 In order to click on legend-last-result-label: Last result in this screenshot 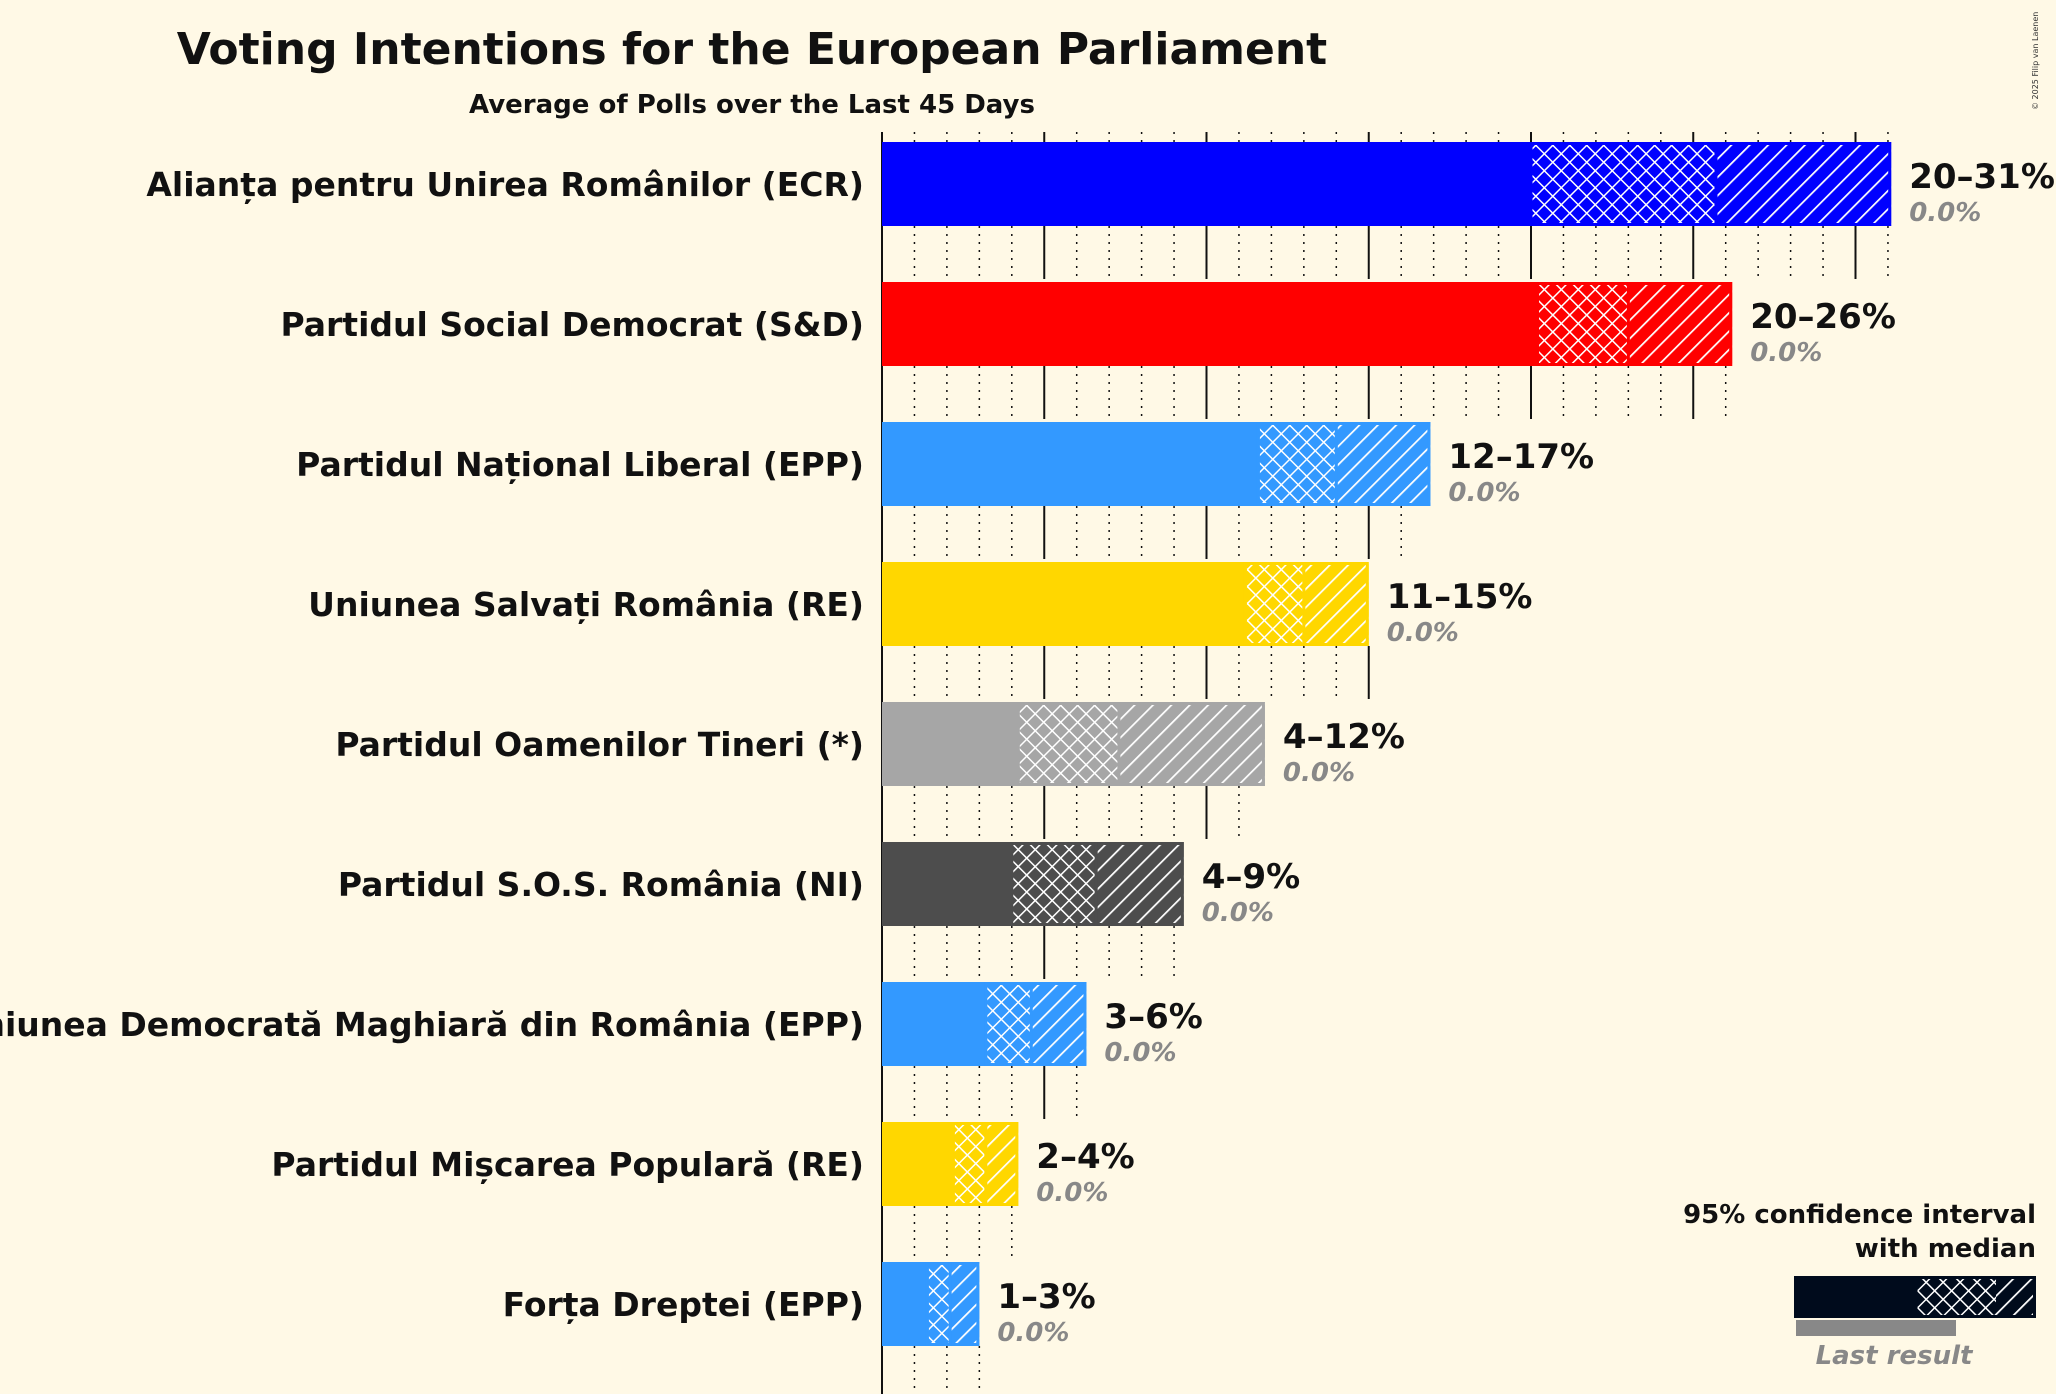, I will do `click(1895, 1356)`.